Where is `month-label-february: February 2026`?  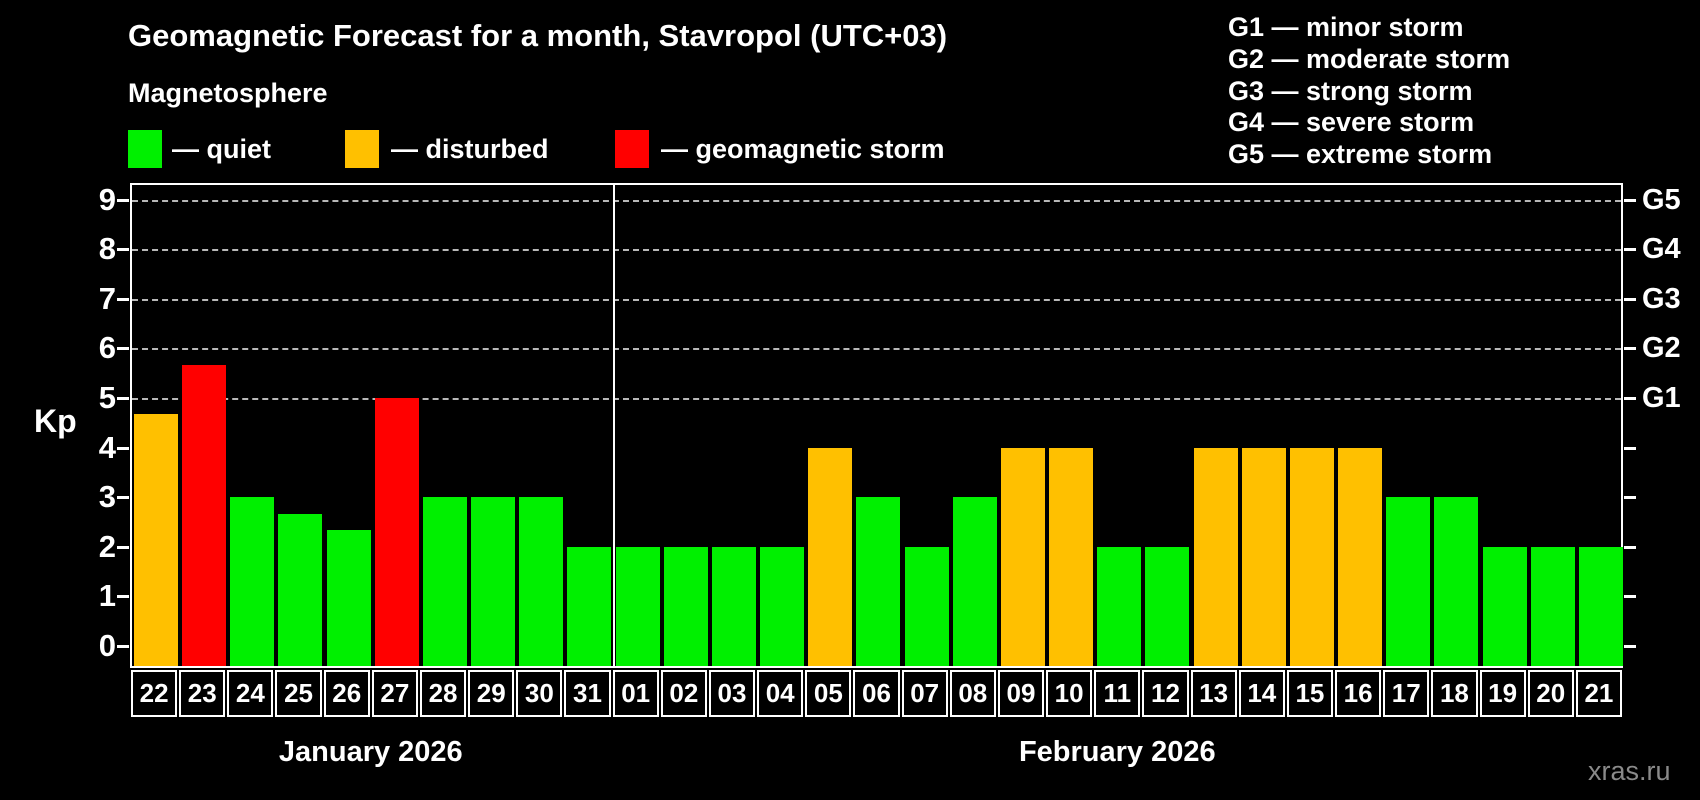
month-label-february: February 2026 is located at coordinates (1117, 752).